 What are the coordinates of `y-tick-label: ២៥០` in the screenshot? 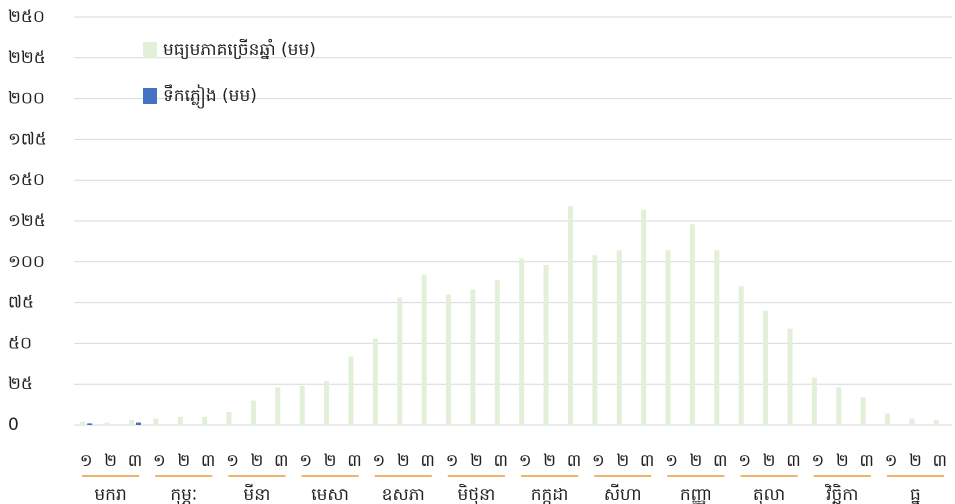 It's located at (26, 17).